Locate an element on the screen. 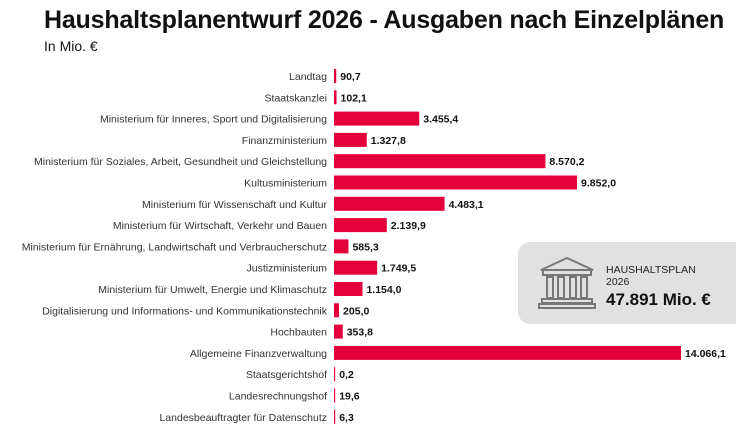 This screenshot has width=736, height=429. value-label: 3.455,4 is located at coordinates (440, 120).